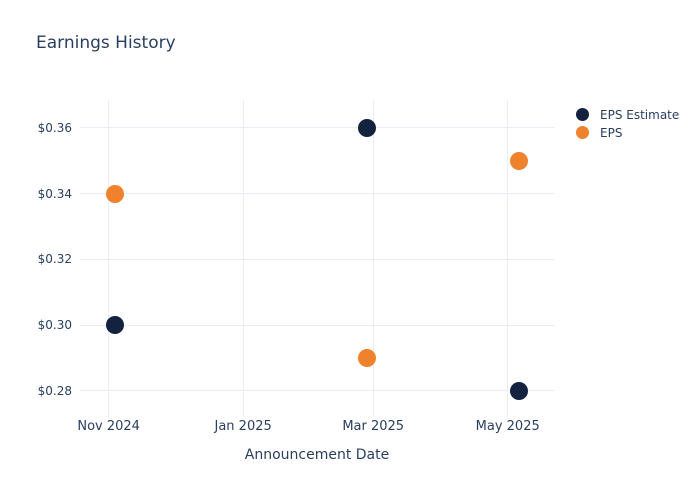  What do you see at coordinates (640, 114) in the screenshot?
I see `legend-label-eps-estimate: EPS Estimate` at bounding box center [640, 114].